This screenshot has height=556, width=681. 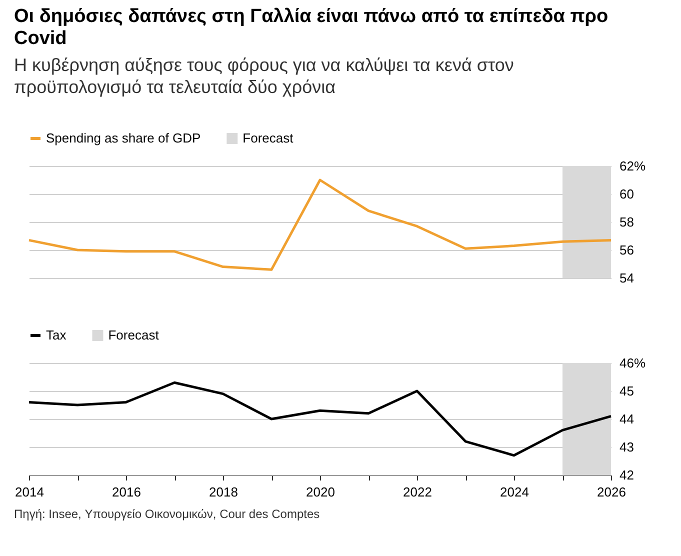 I want to click on y-tick-label: 45, so click(x=627, y=391).